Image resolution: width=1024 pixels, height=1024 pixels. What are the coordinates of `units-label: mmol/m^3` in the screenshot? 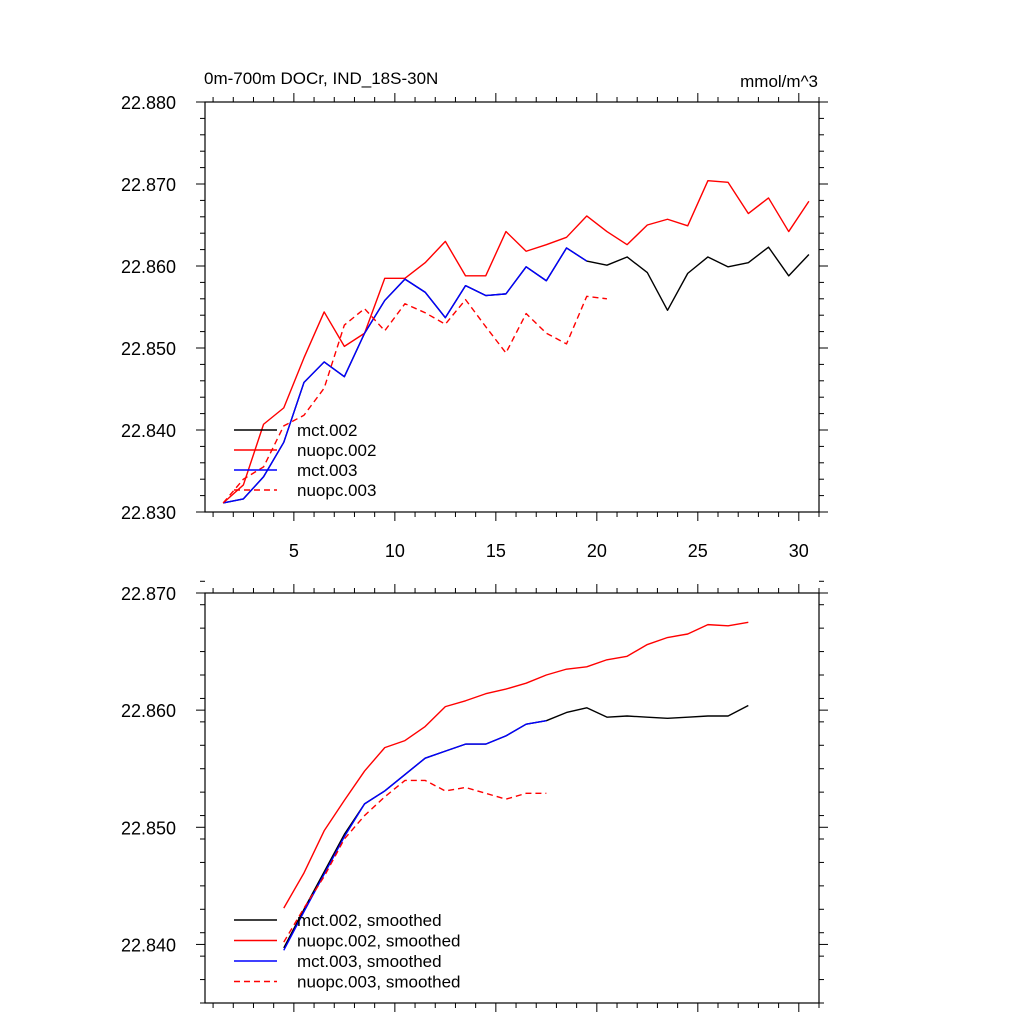 It's located at (779, 81).